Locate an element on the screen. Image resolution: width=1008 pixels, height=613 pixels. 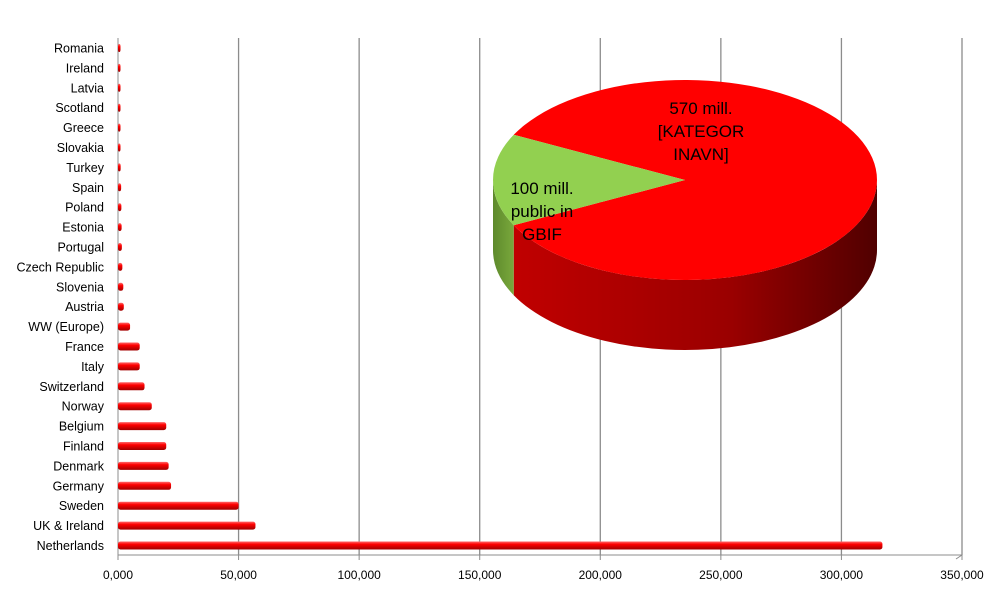
pie-slice-red-label: [KATEGOR is located at coordinates (701, 131).